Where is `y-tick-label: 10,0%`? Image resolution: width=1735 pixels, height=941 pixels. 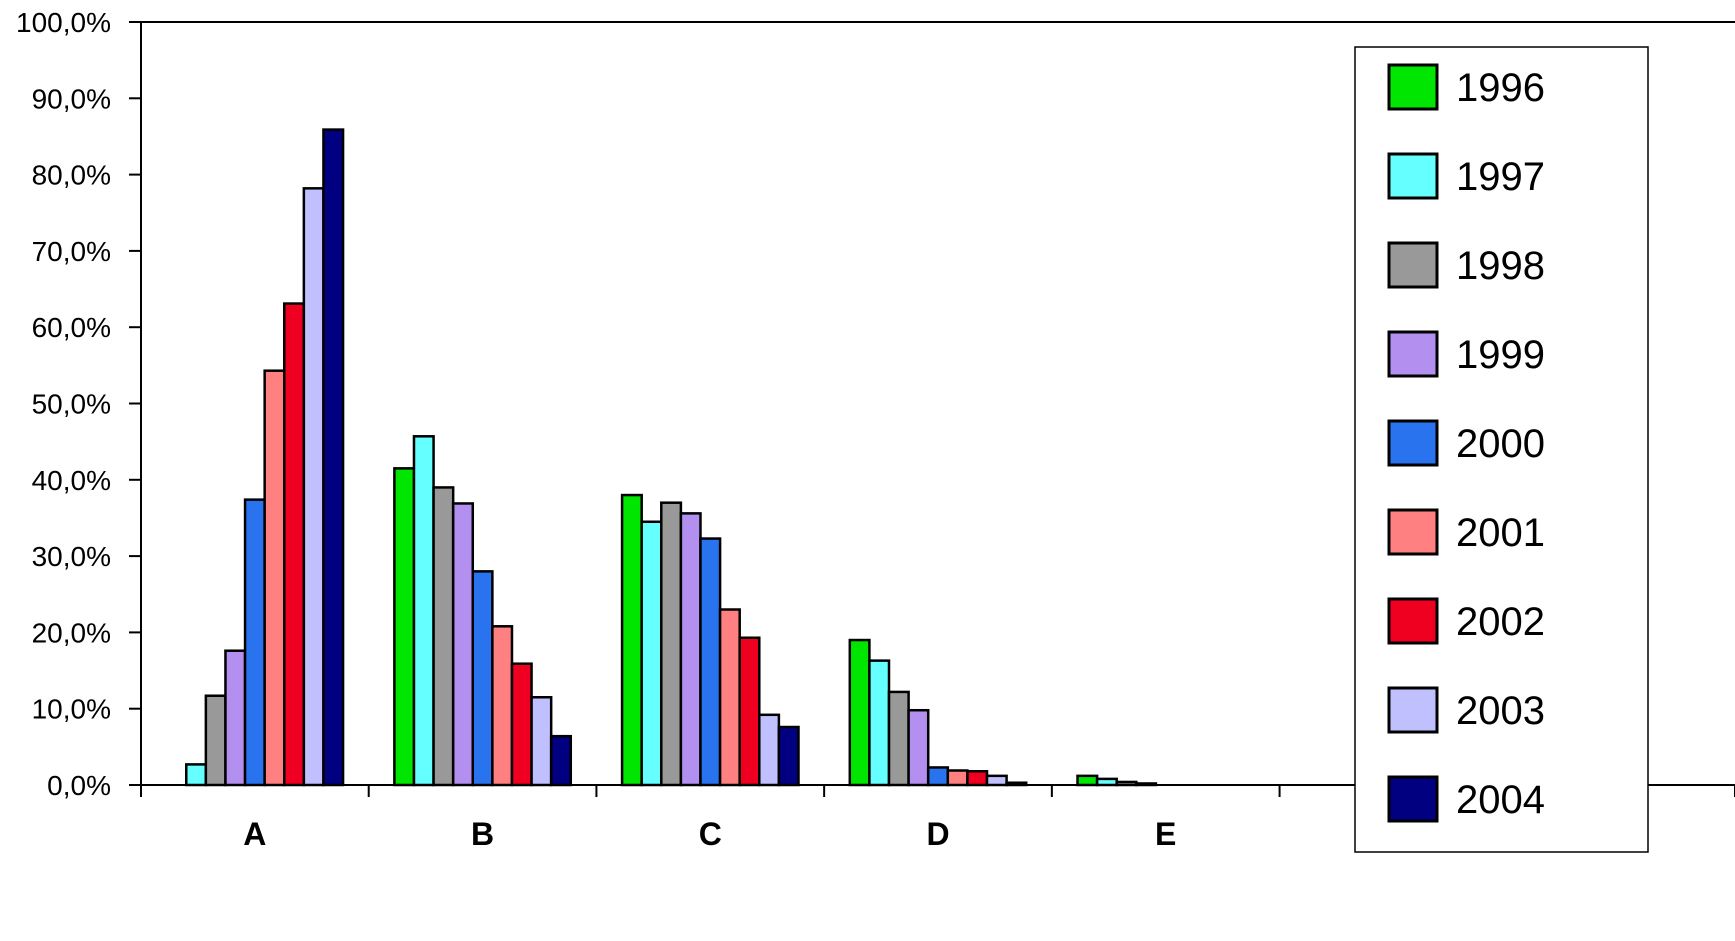
y-tick-label: 10,0% is located at coordinates (71, 709).